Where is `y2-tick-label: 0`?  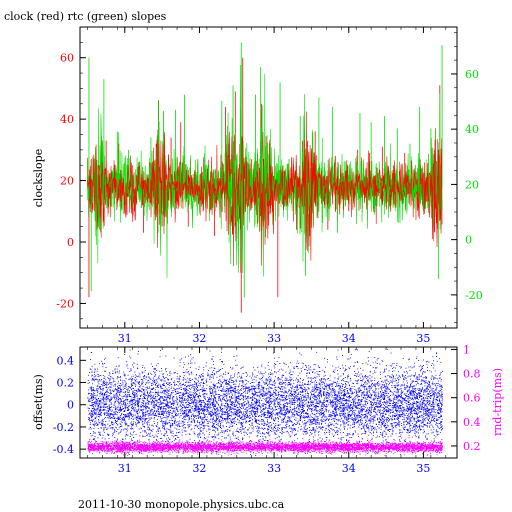 y2-tick-label: 0 is located at coordinates (468, 240).